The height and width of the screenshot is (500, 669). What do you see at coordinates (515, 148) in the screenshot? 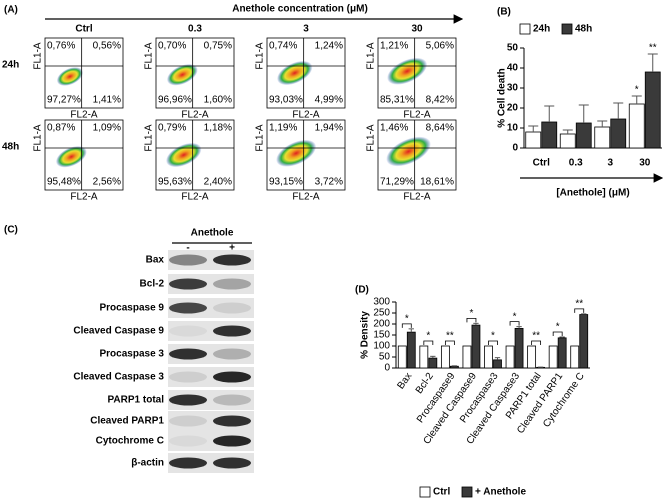
I see `y-tick-label: 0` at bounding box center [515, 148].